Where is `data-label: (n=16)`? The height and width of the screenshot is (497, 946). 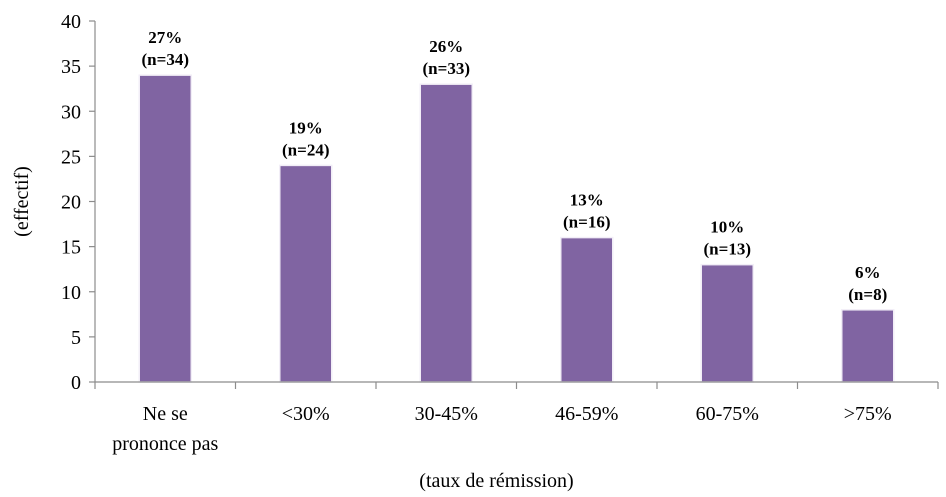
data-label: (n=16) is located at coordinates (586, 222).